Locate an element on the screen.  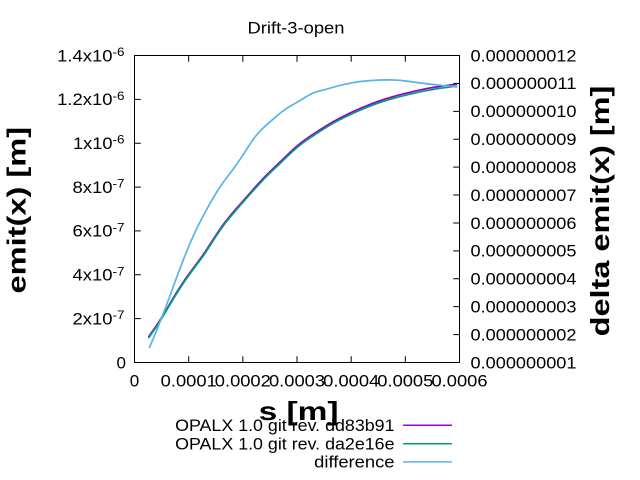
svg-text: s [m] is located at coordinates (299, 411).